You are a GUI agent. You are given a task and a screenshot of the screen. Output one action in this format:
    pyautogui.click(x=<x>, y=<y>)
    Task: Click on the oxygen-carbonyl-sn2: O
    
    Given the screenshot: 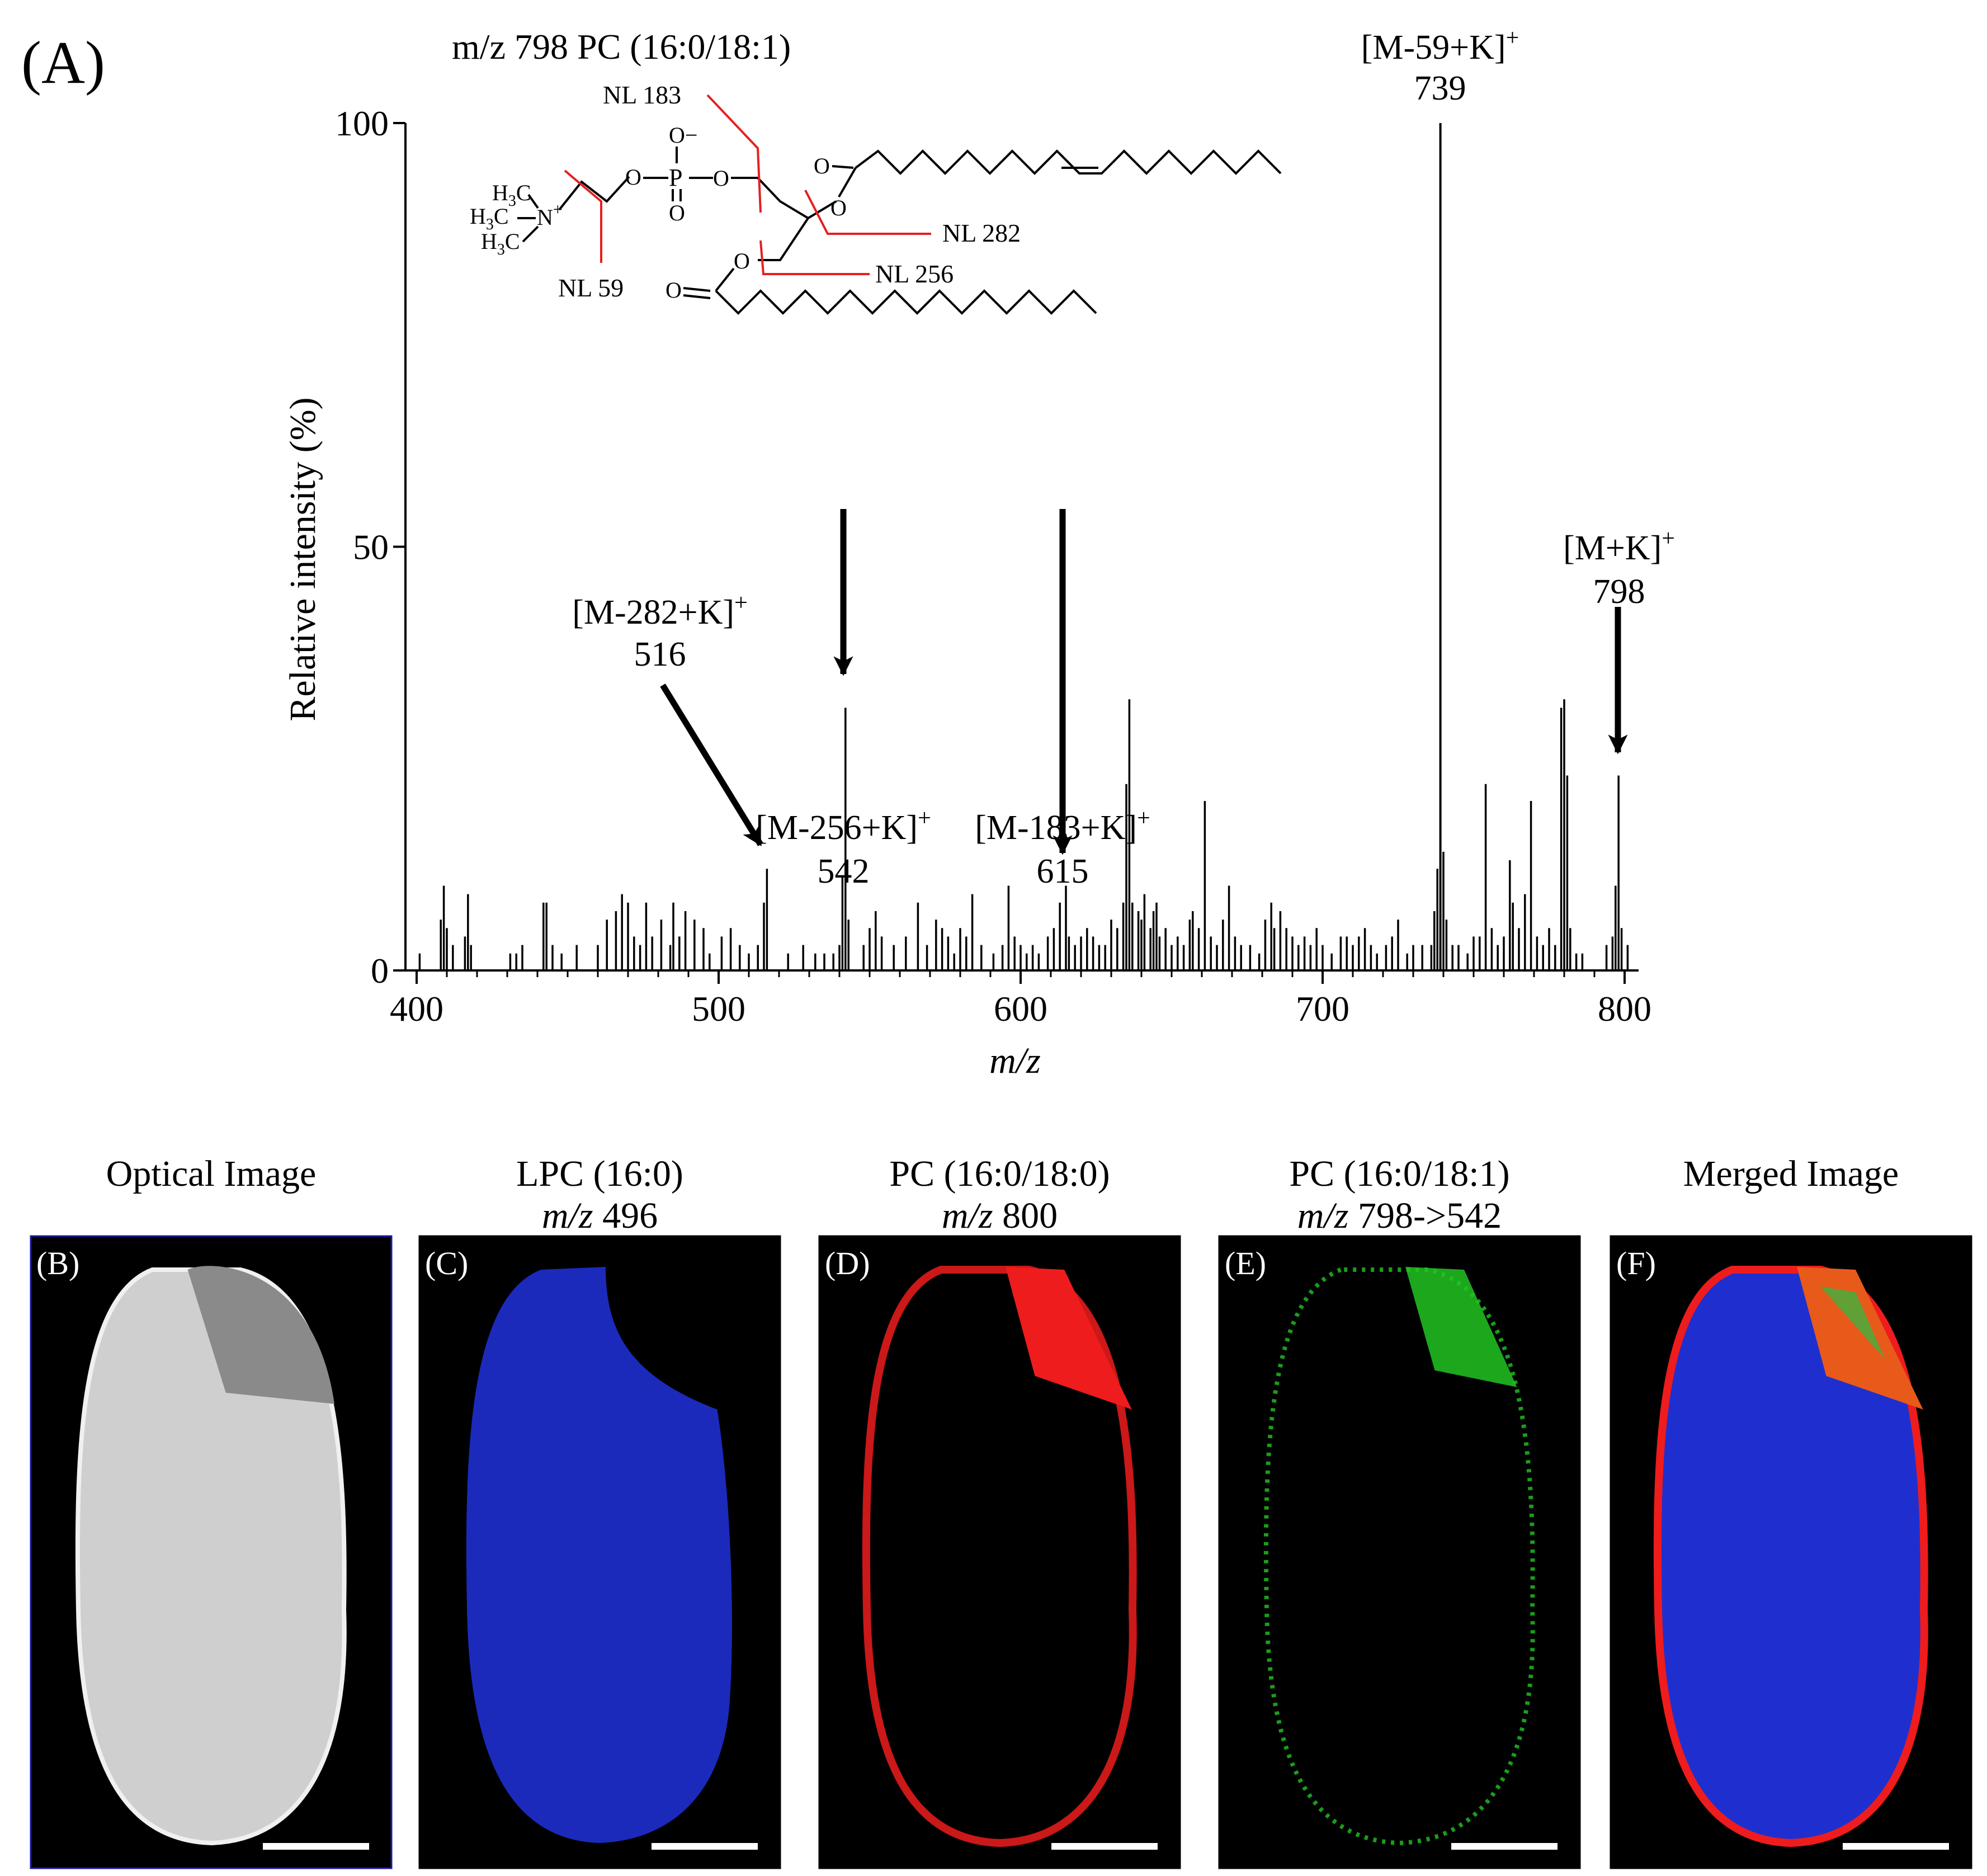 What is the action you would take?
    pyautogui.click(x=822, y=166)
    